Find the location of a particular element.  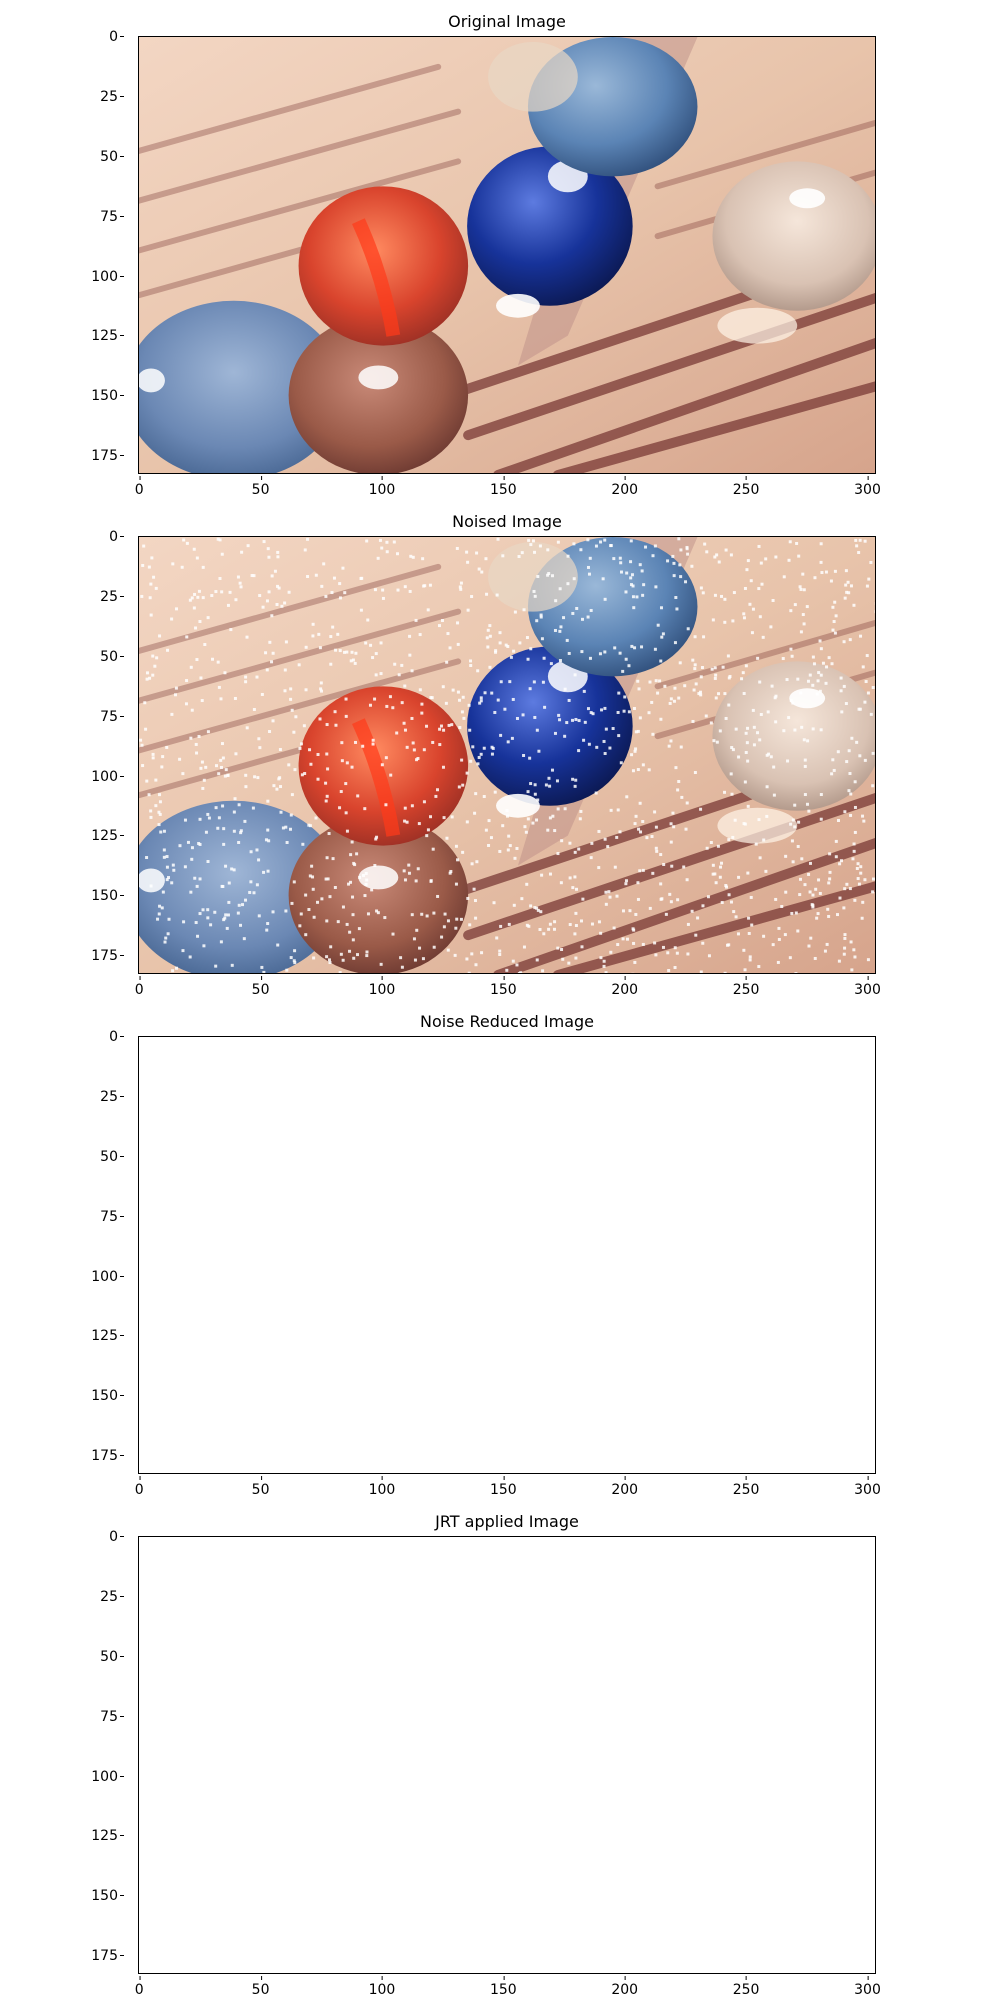

y-tick-text: 25 is located at coordinates (109, 597).